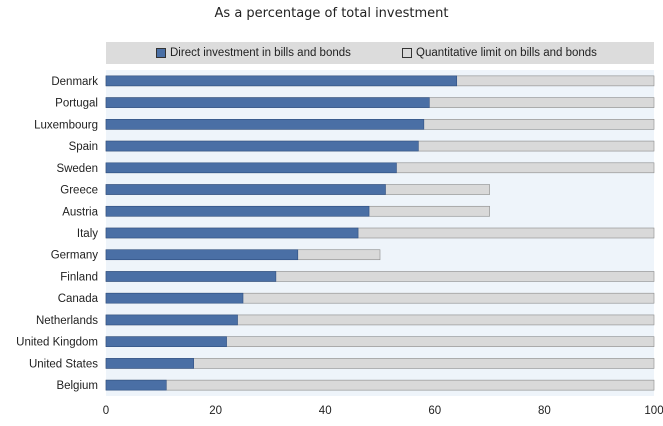  I want to click on bar-direct-spain, so click(262, 146).